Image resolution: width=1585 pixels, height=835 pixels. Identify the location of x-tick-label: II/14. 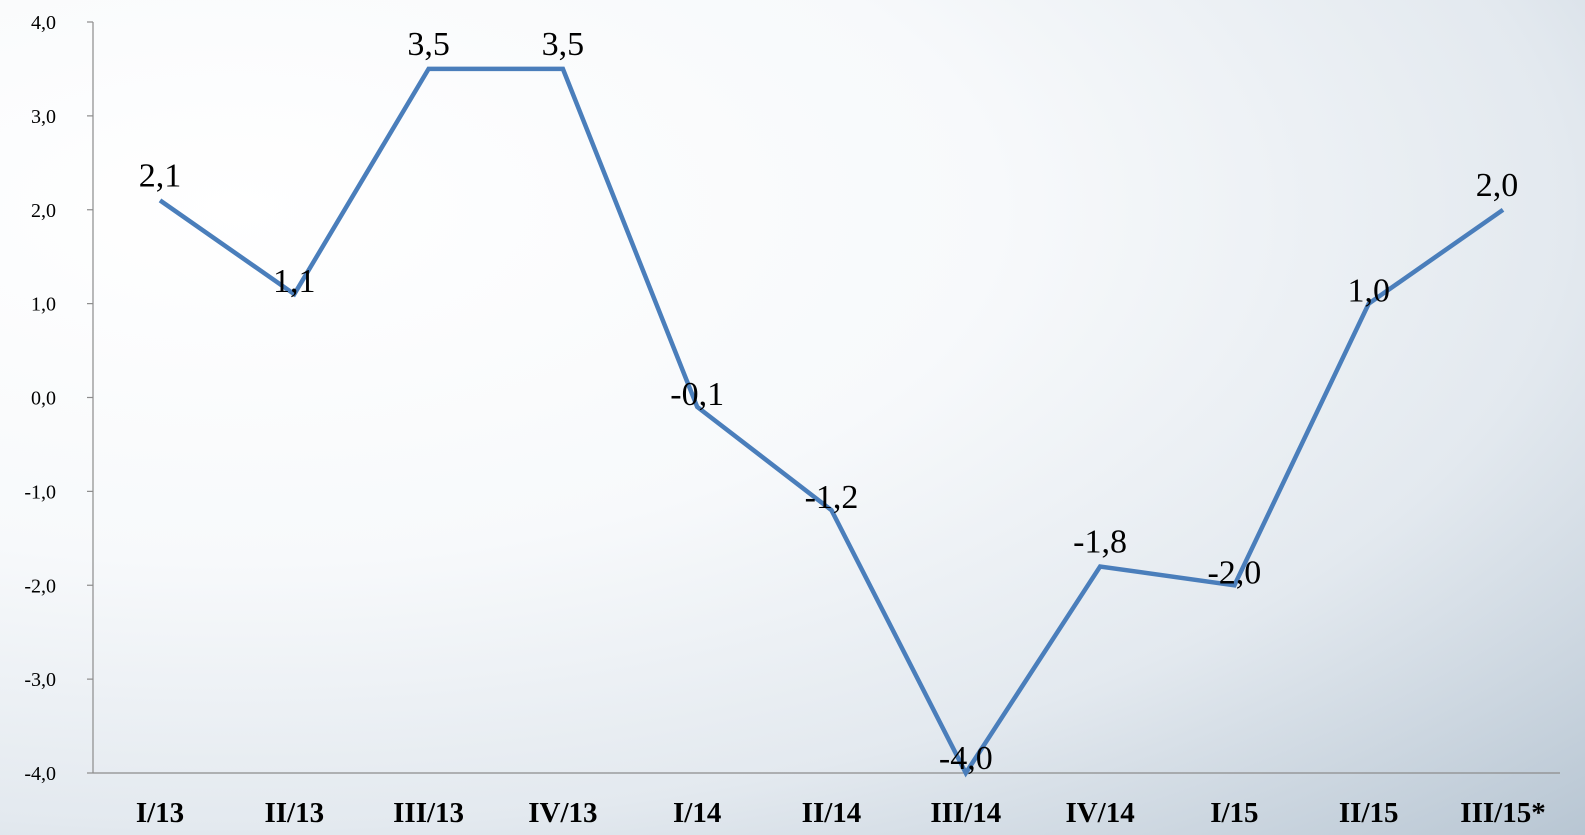
(832, 813).